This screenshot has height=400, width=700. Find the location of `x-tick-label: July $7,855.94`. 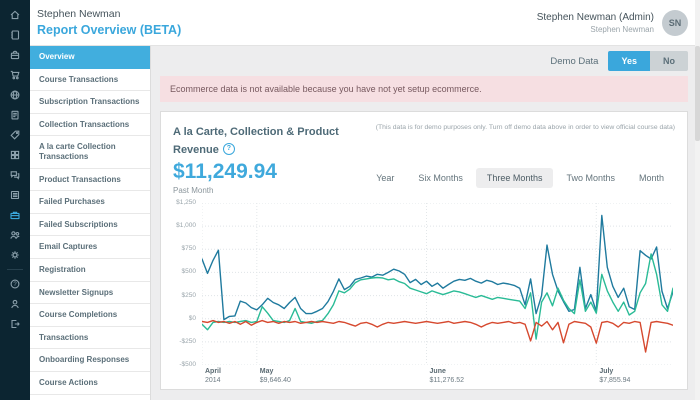

x-tick-label: July $7,855.94 is located at coordinates (614, 376).